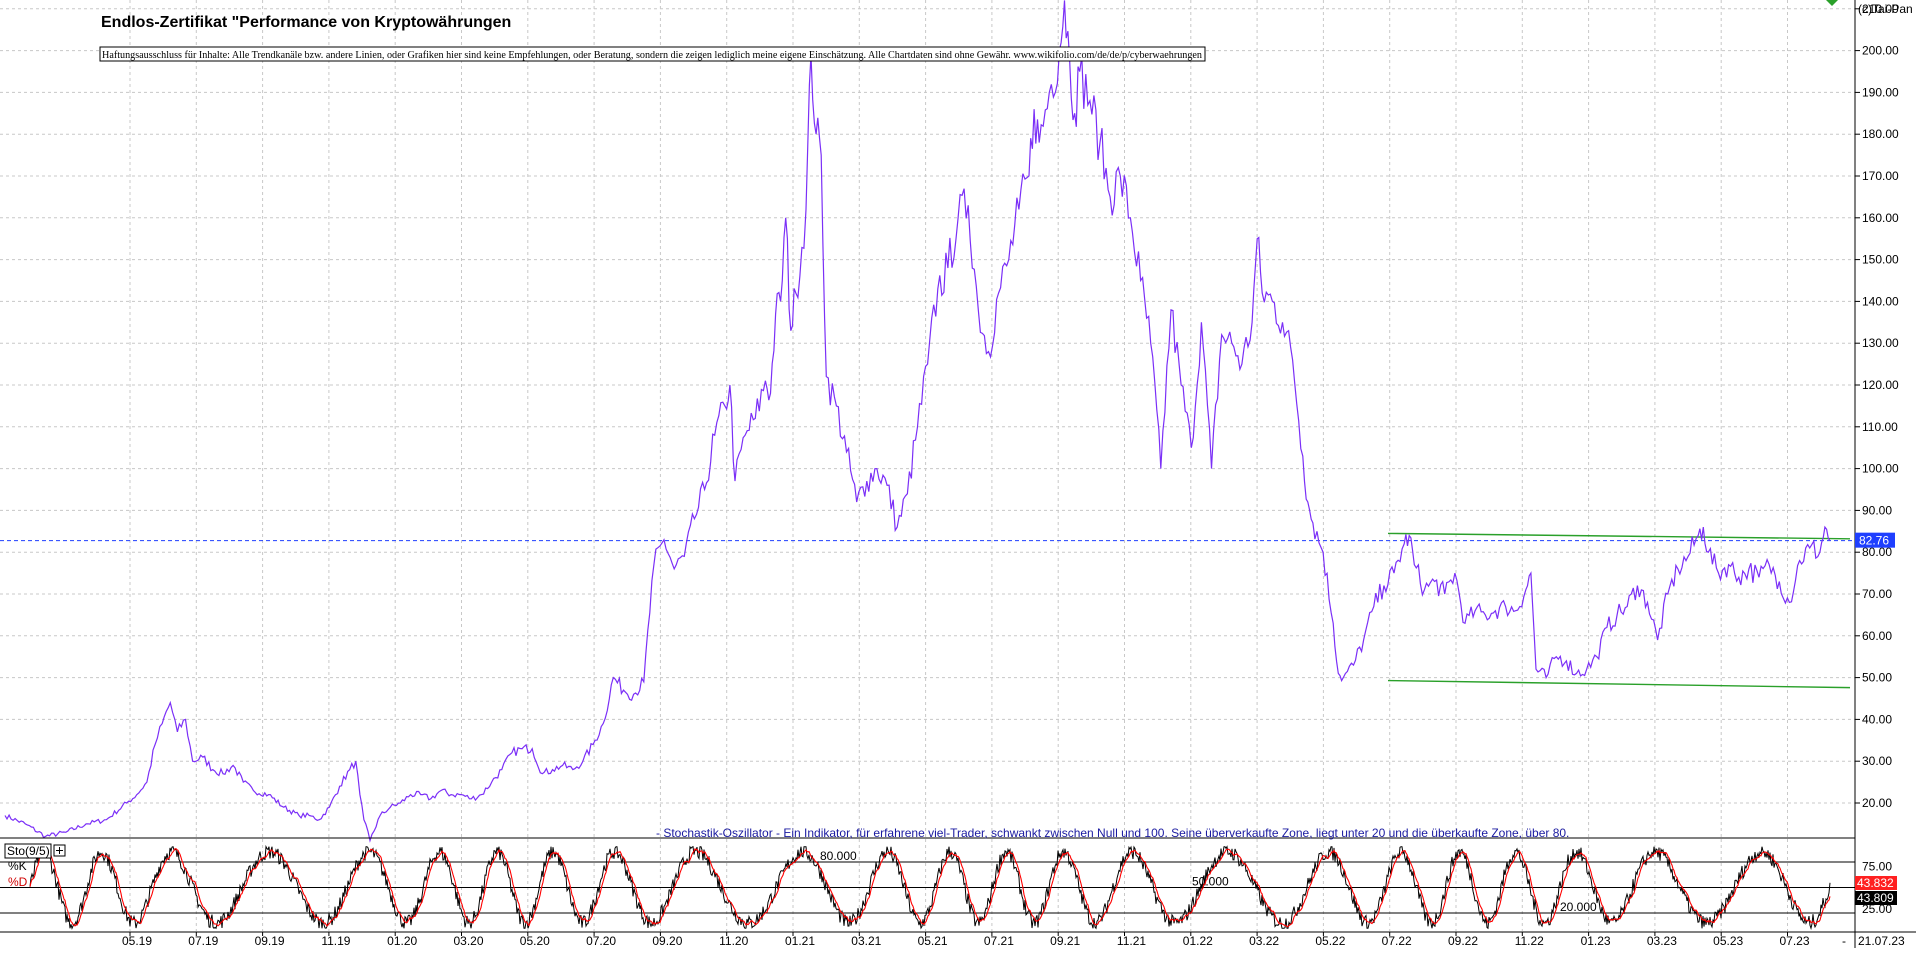  What do you see at coordinates (1880, 260) in the screenshot?
I see `y-tick-label: 150.00` at bounding box center [1880, 260].